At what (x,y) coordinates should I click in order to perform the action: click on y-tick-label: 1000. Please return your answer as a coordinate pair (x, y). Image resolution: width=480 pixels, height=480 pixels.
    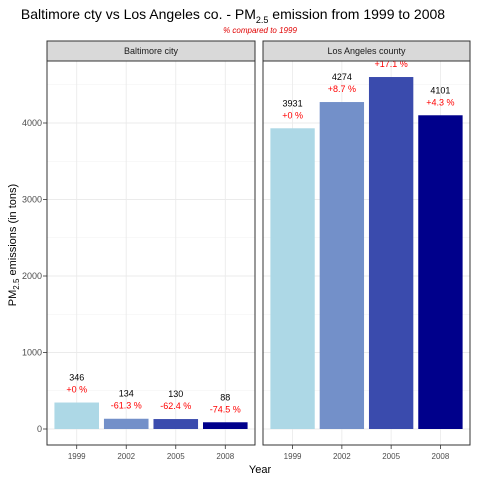
    Looking at the image, I should click on (32, 353).